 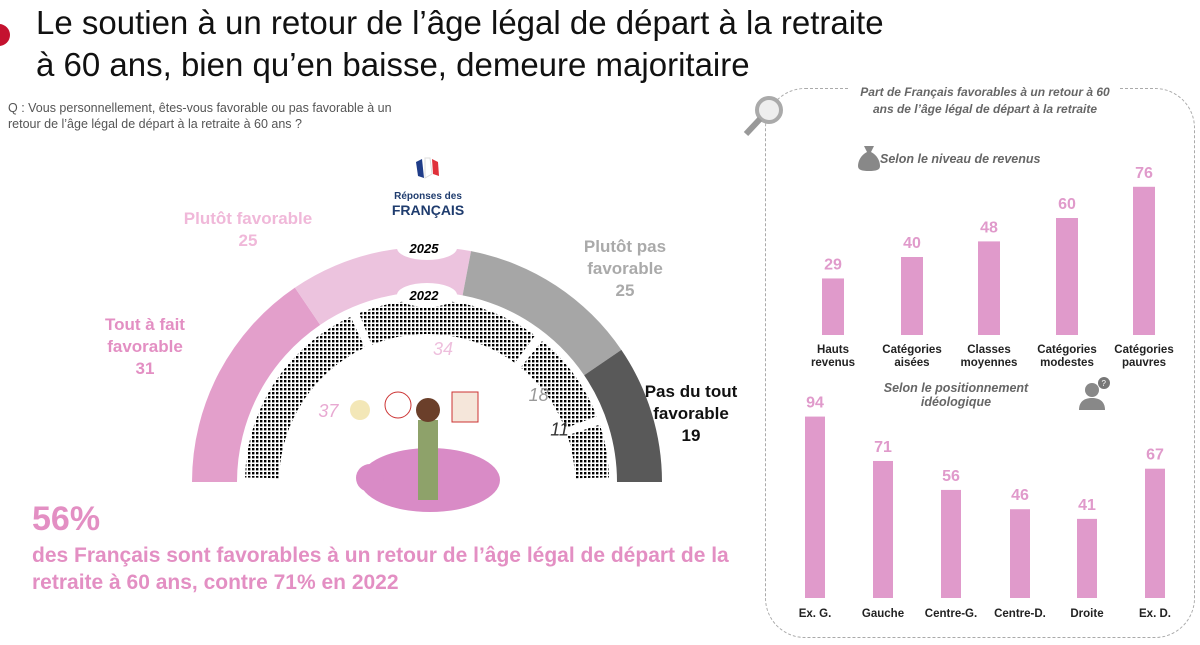 What do you see at coordinates (869, 157) in the screenshot?
I see `money-bag-icon` at bounding box center [869, 157].